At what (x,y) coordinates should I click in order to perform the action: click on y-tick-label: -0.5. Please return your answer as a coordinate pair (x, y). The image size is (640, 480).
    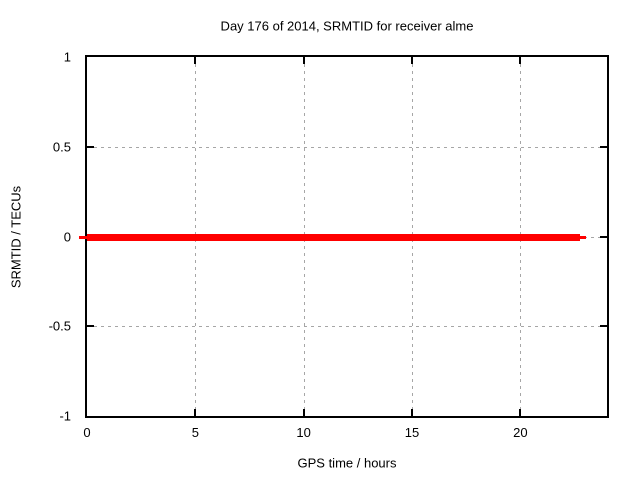
    Looking at the image, I should click on (59, 326).